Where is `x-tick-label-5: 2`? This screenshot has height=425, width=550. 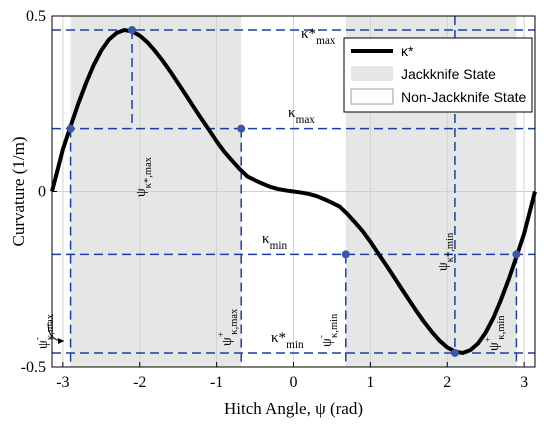 x-tick-label-5: 2 is located at coordinates (447, 382).